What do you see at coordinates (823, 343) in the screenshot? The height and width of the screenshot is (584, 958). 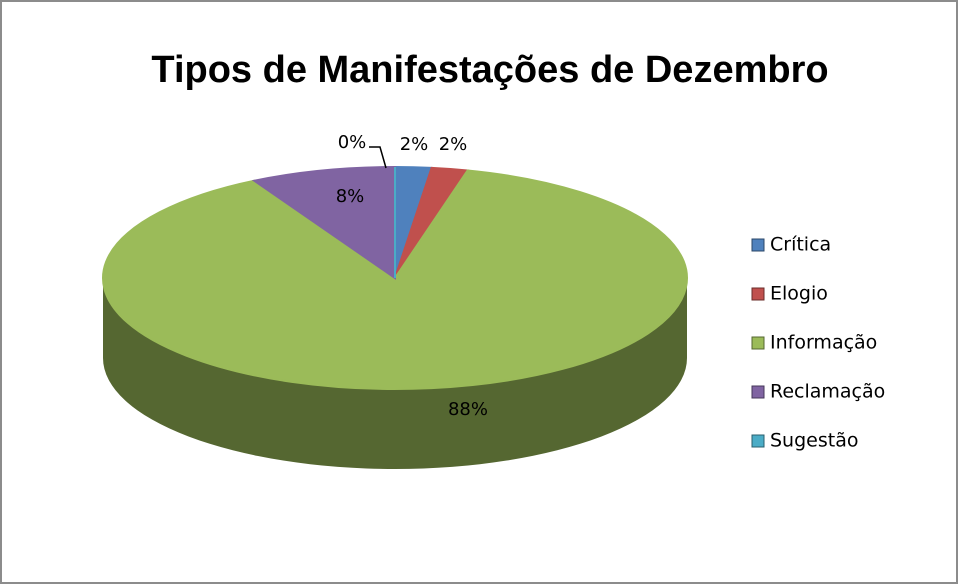 I see `legend-label: Informação` at bounding box center [823, 343].